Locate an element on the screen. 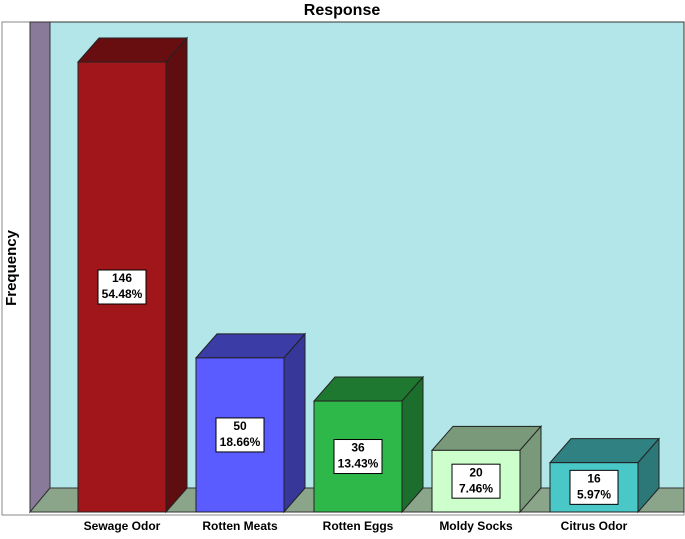  chart-title: Response is located at coordinates (342, 10).